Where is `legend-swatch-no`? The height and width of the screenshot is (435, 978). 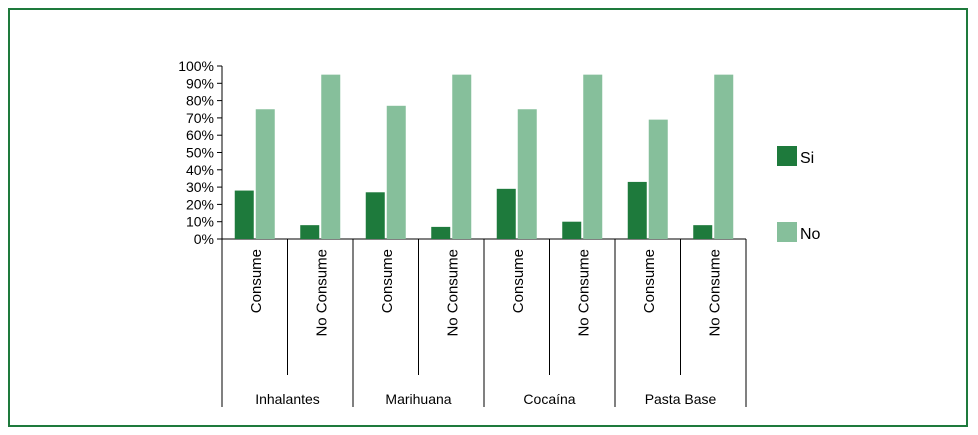
legend-swatch-no is located at coordinates (787, 232).